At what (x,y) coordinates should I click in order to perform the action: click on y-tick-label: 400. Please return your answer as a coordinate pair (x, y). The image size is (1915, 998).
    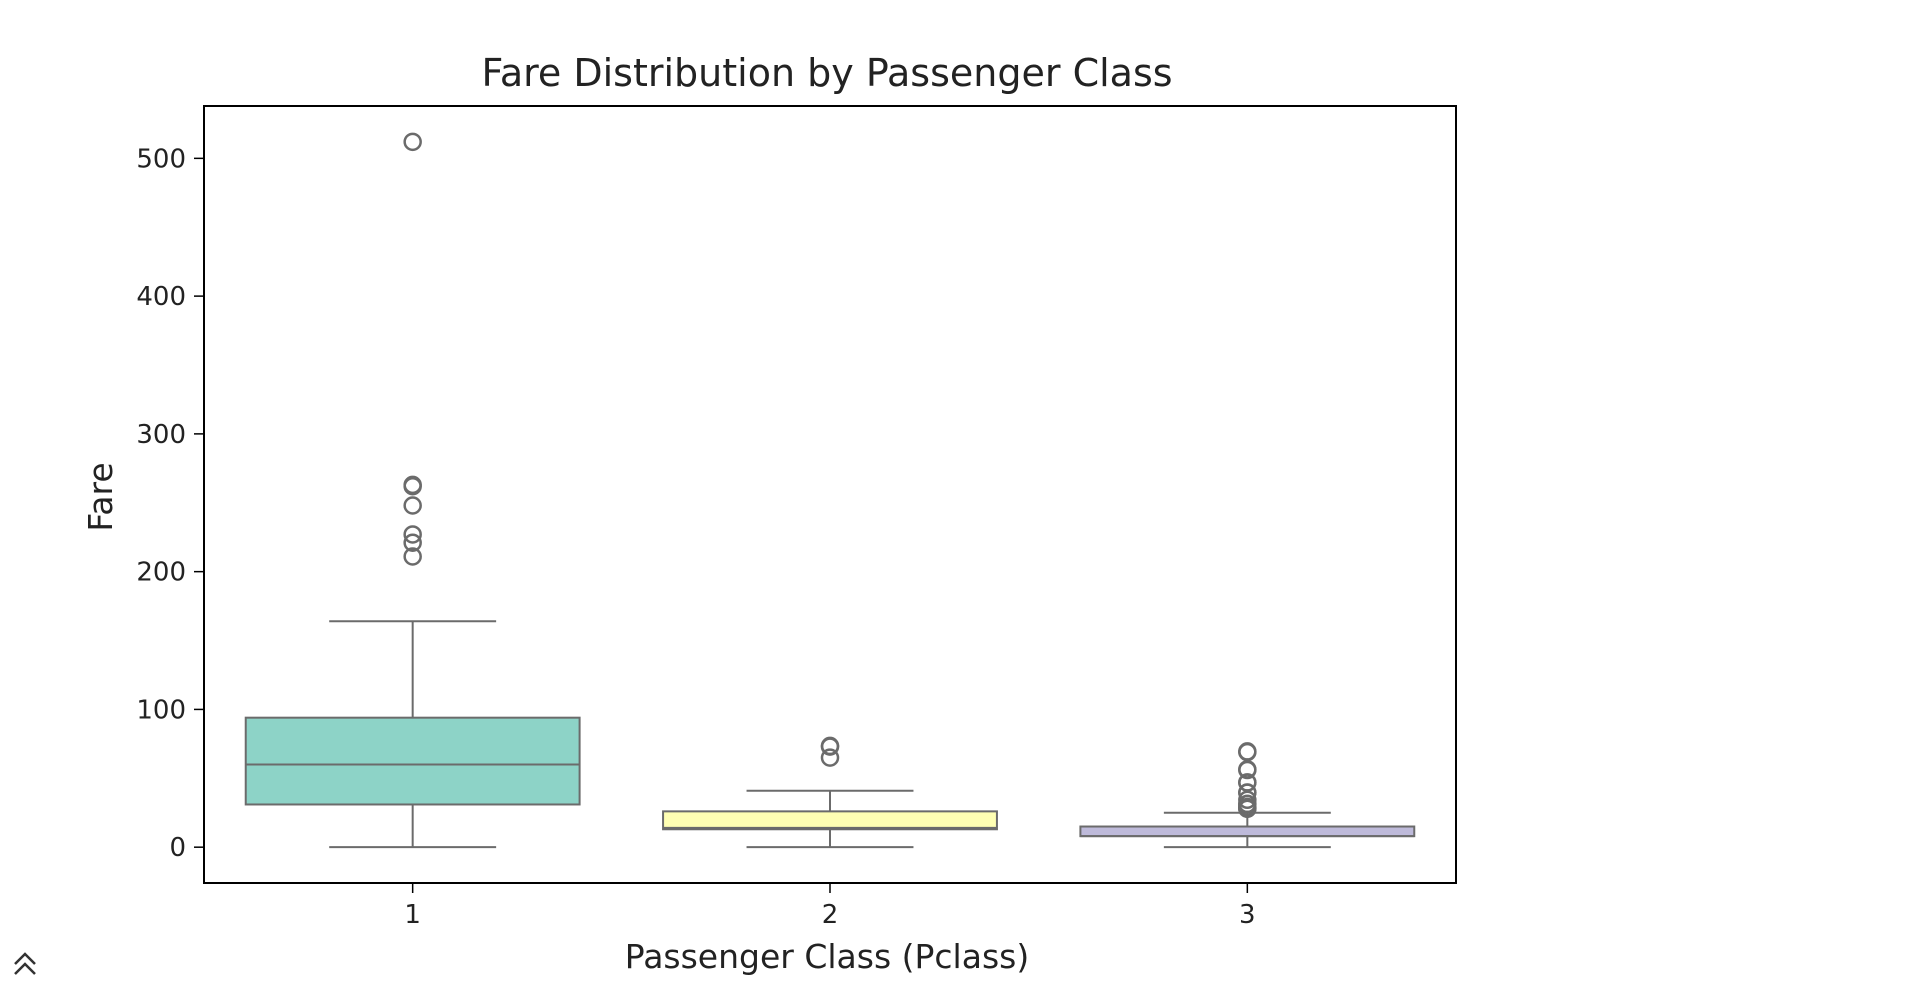
    Looking at the image, I should click on (161, 297).